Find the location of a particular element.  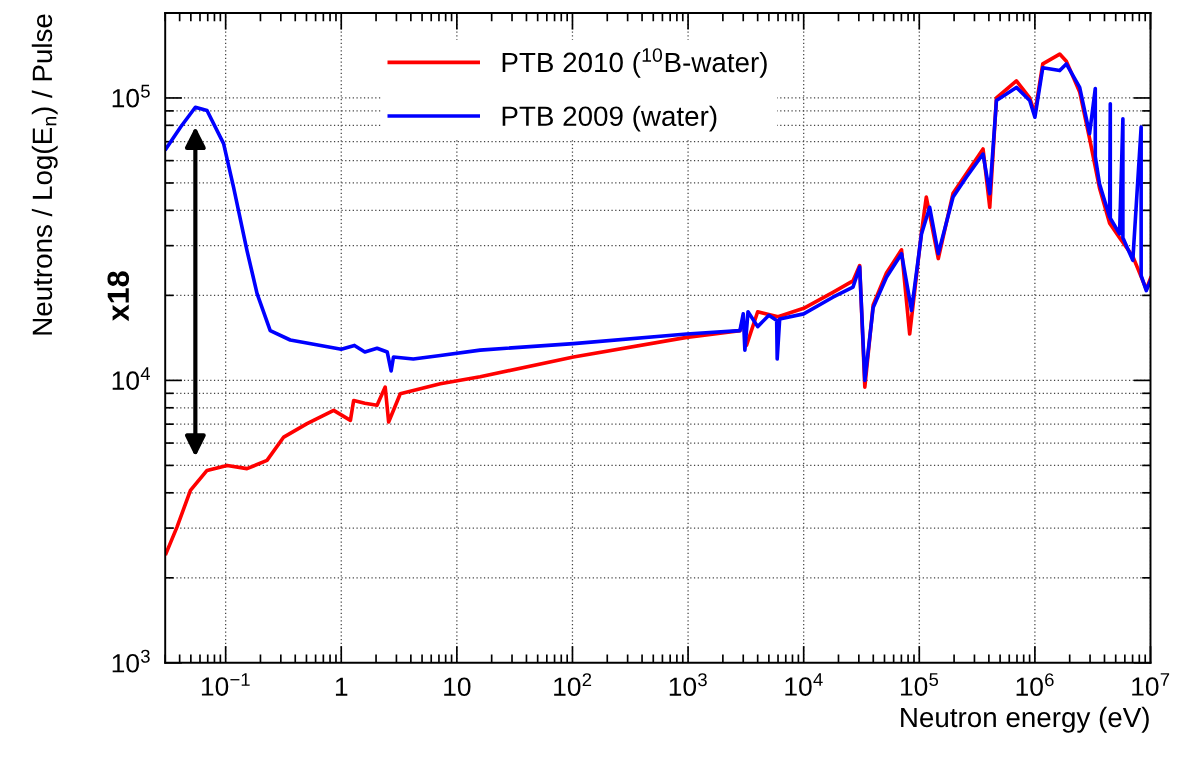

text: x18 is located at coordinates (118, 296).